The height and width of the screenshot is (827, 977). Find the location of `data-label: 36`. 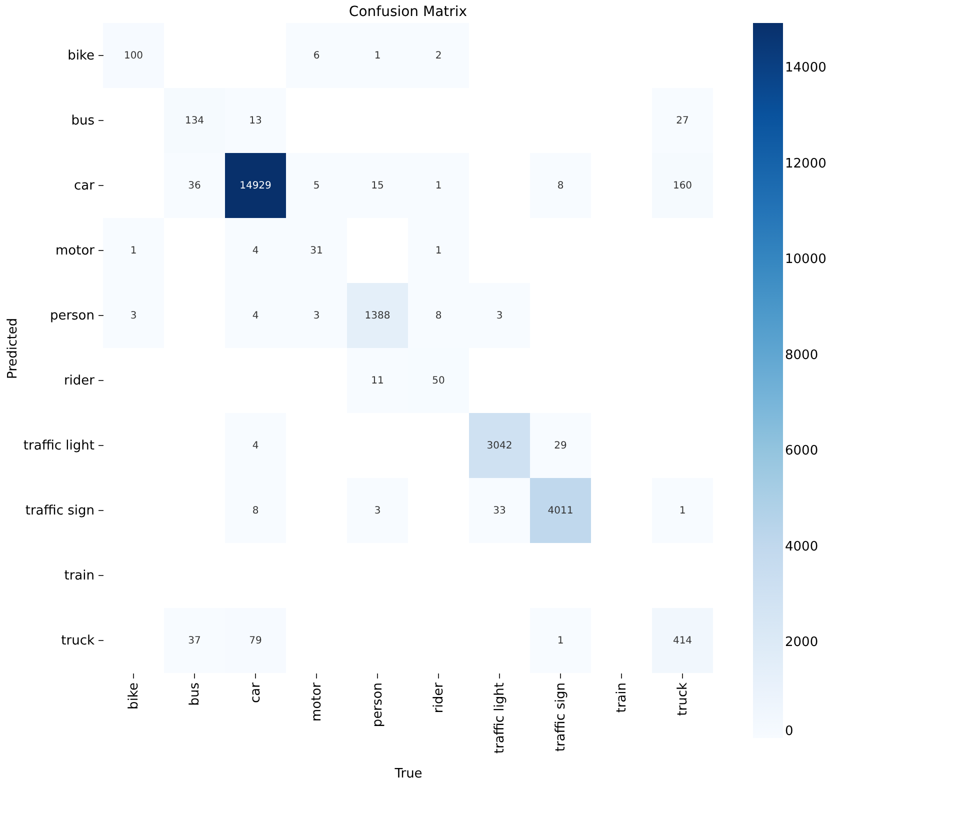

data-label: 36 is located at coordinates (194, 186).